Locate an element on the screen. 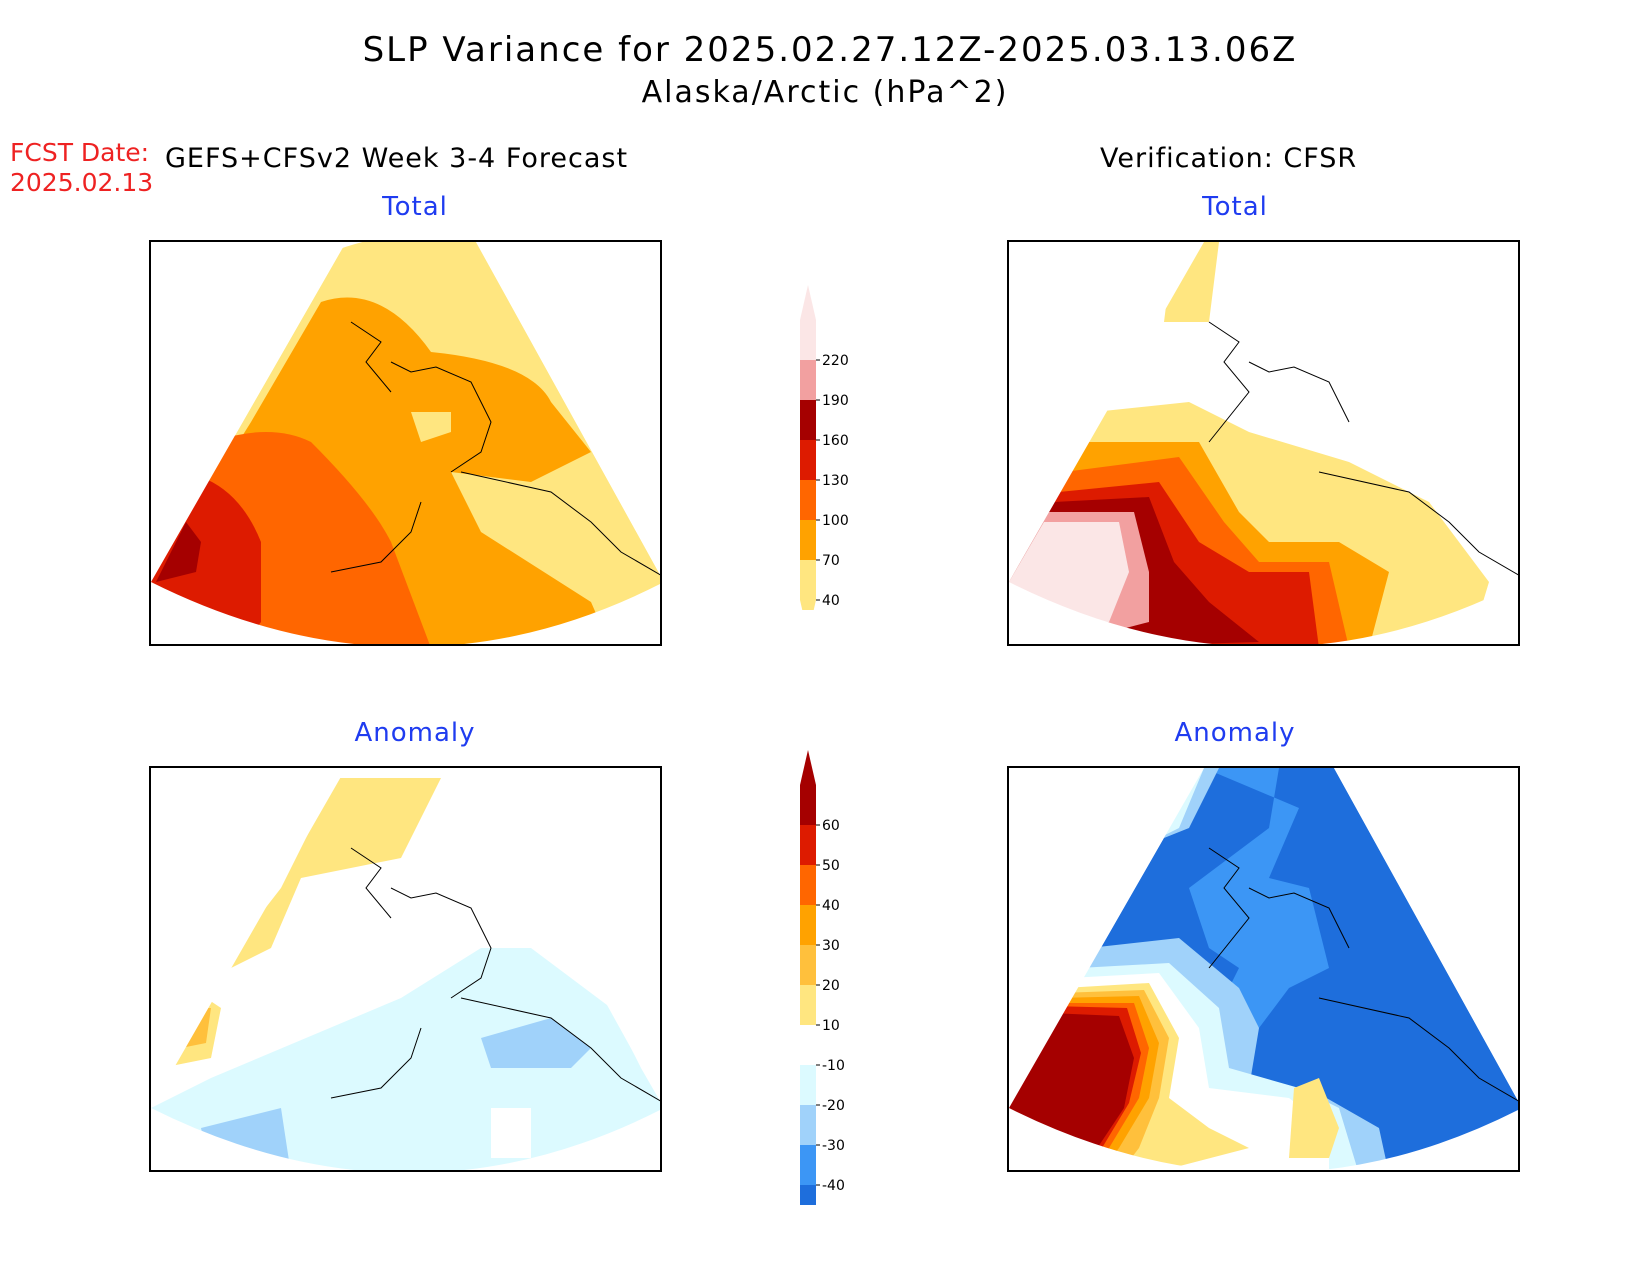  colorbar-label: -30 is located at coordinates (833, 1146).